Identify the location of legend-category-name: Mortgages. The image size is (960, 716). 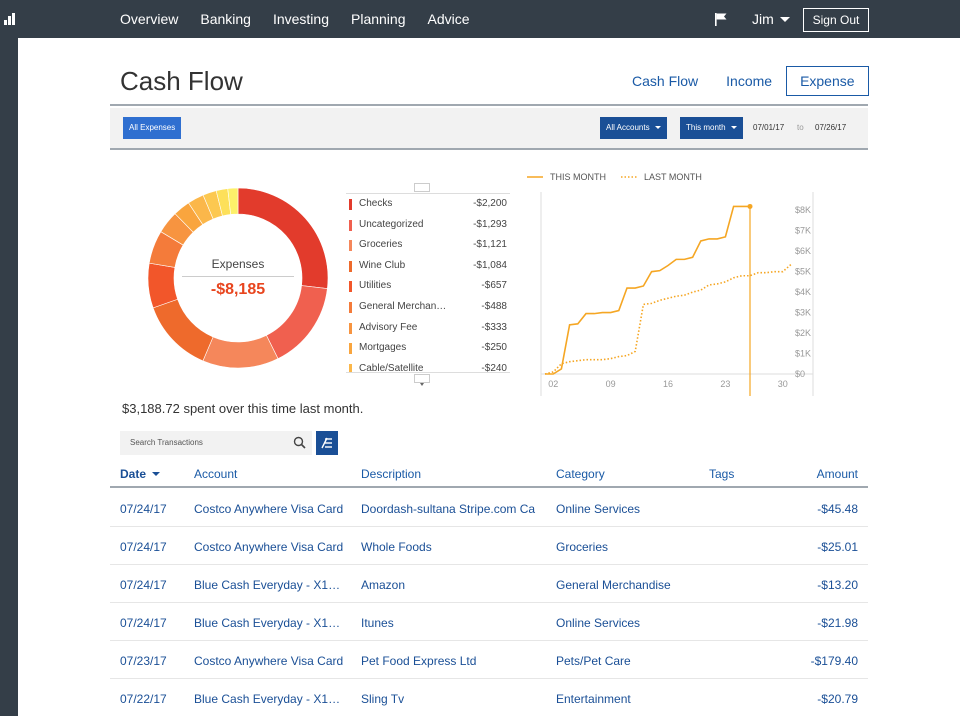
(383, 348).